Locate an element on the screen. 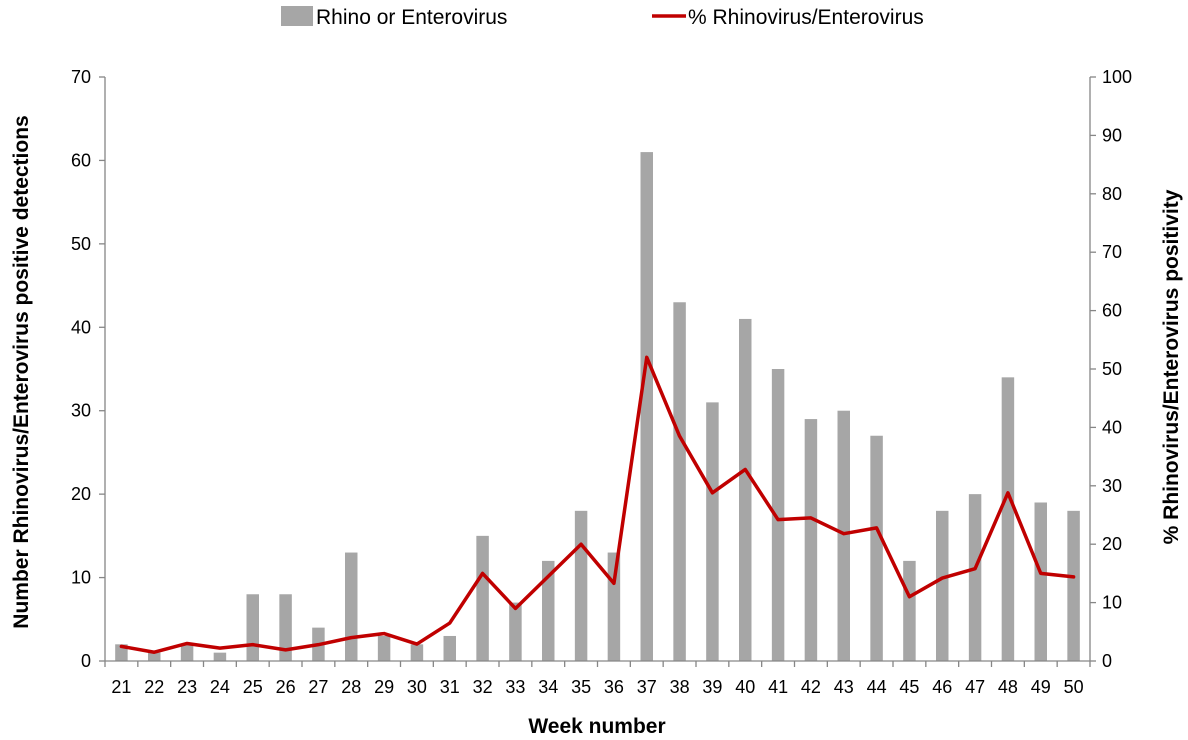  x-tick-label: 25 is located at coordinates (253, 687).